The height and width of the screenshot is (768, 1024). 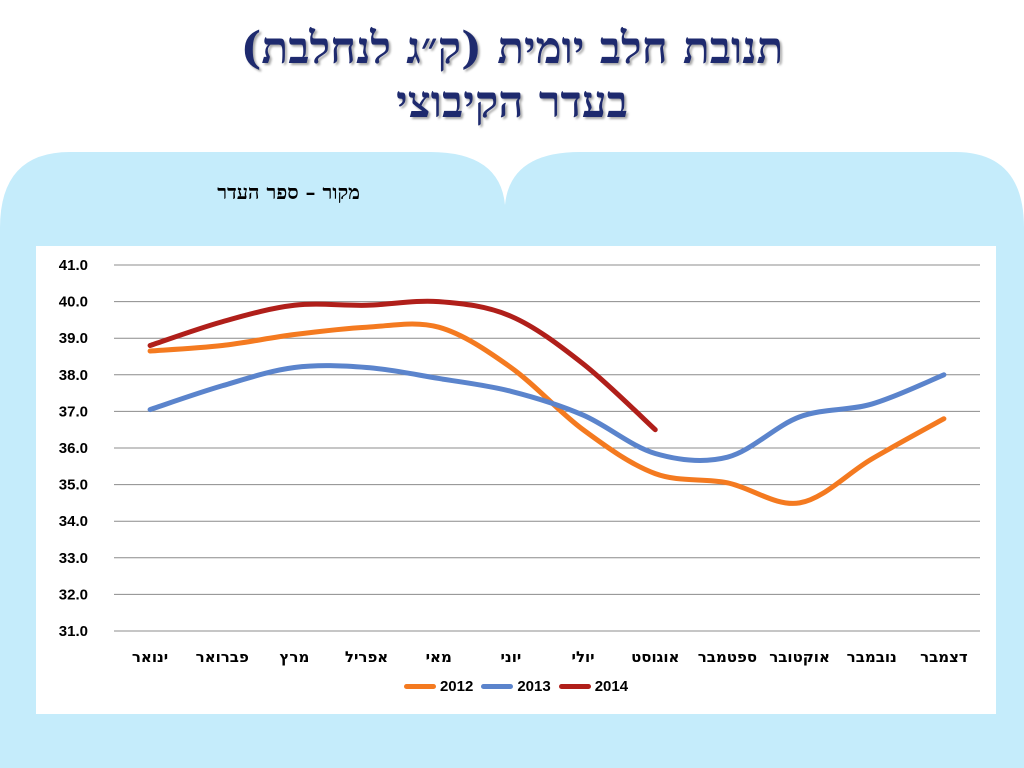 What do you see at coordinates (295, 657) in the screenshot?
I see `x-tick-label: מרץ` at bounding box center [295, 657].